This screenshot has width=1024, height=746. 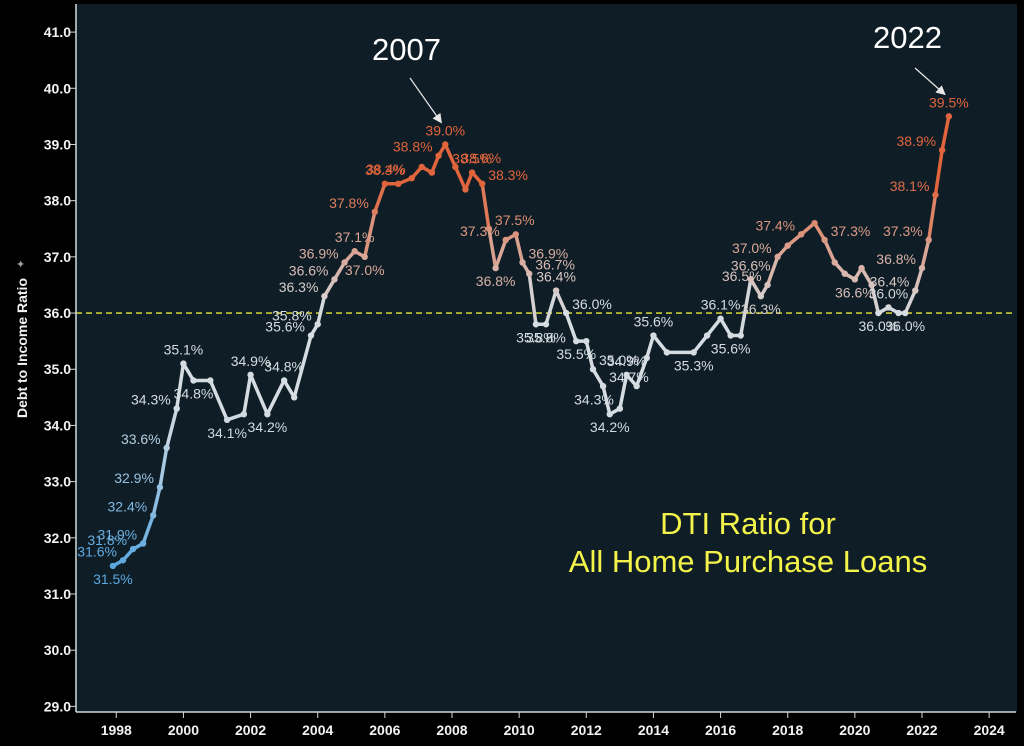 What do you see at coordinates (742, 276) in the screenshot?
I see `data-label: 36.5%` at bounding box center [742, 276].